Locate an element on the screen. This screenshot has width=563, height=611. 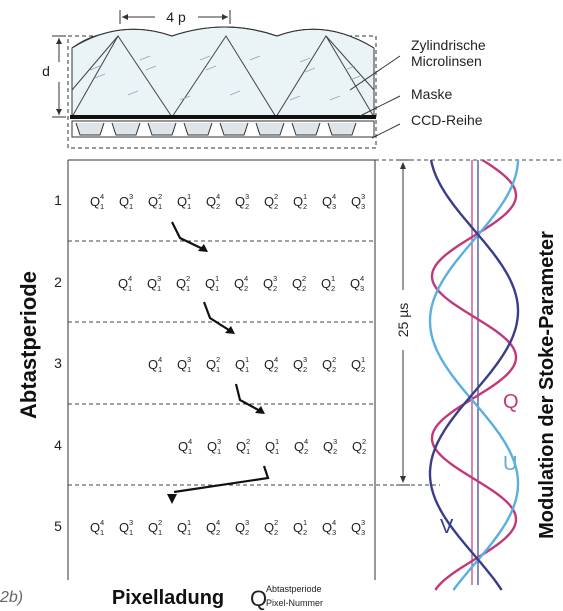
period-number: 1 is located at coordinates (58, 200).